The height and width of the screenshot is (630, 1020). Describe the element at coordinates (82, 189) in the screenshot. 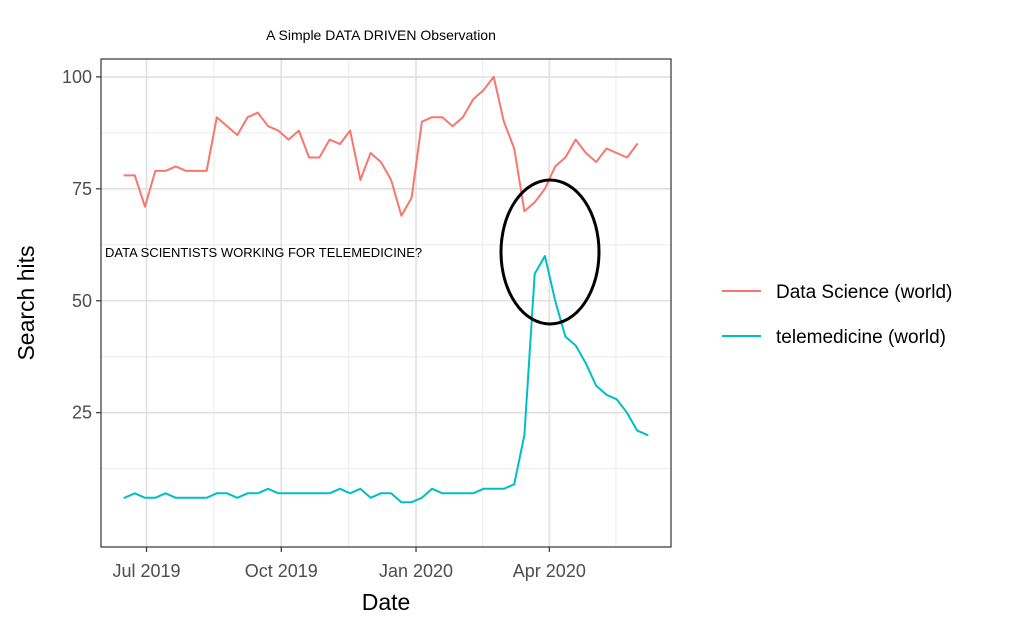

I see `y-tick-label: 75` at that location.